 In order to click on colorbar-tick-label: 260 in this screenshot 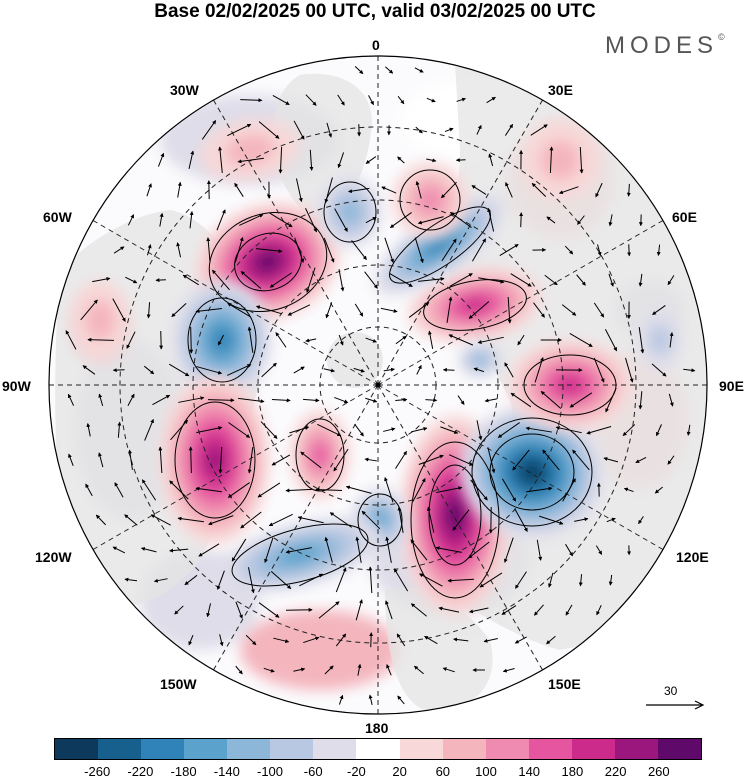, I will do `click(658, 771)`.